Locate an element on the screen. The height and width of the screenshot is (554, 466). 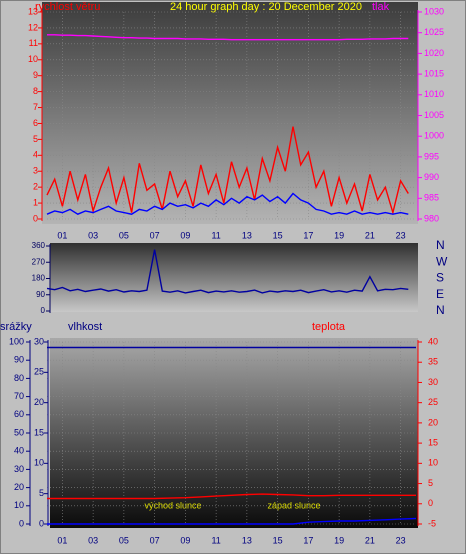
y-tick-label: 1 is located at coordinates (35, 202).